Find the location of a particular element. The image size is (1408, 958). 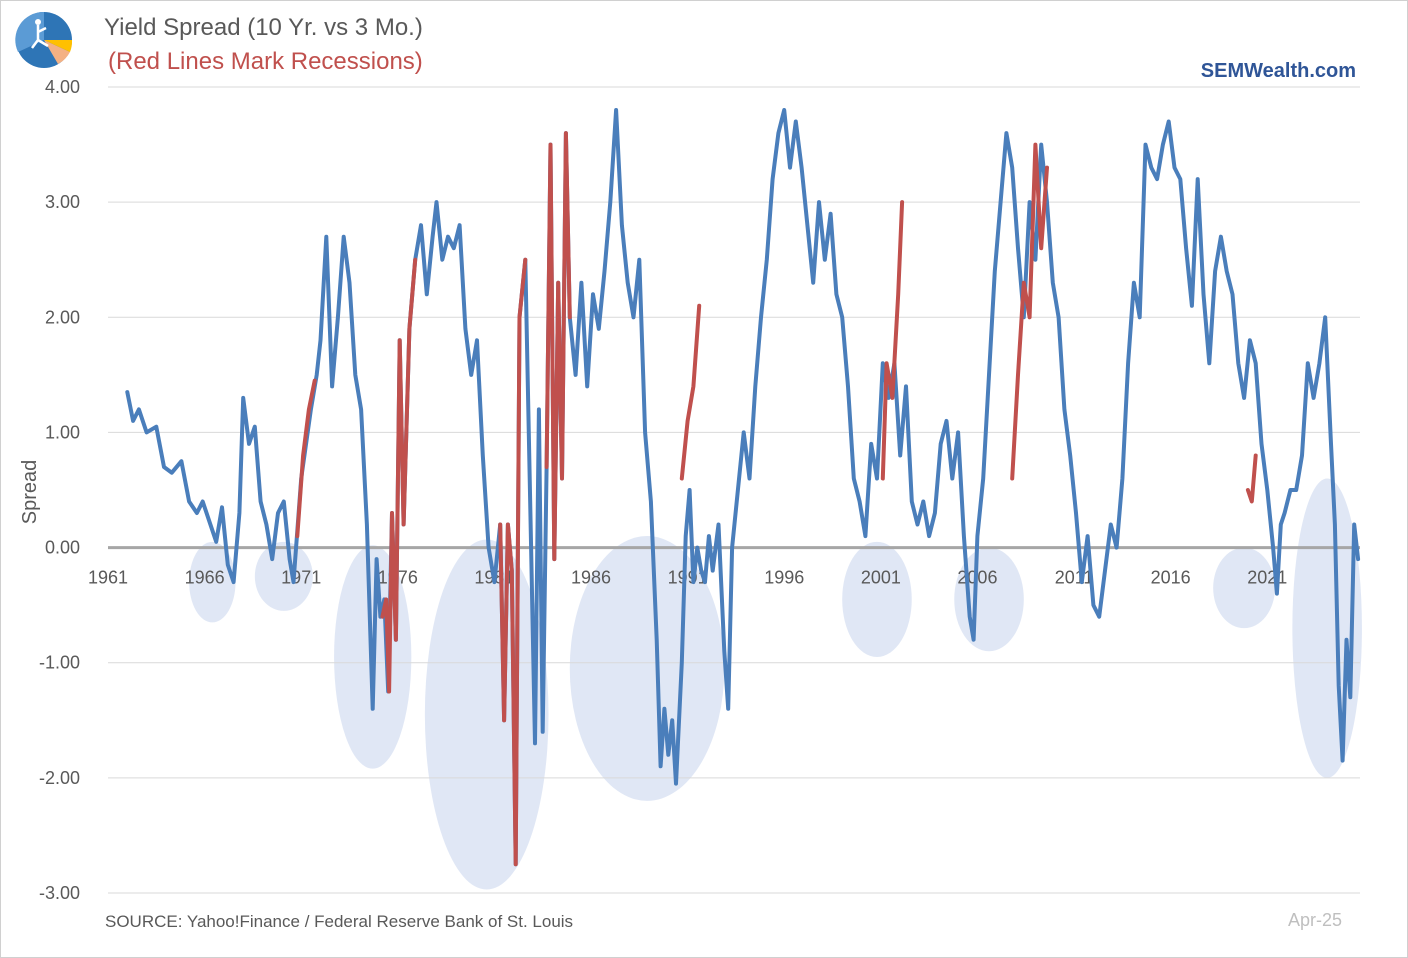

x-tick-label: 2001 is located at coordinates (881, 578).